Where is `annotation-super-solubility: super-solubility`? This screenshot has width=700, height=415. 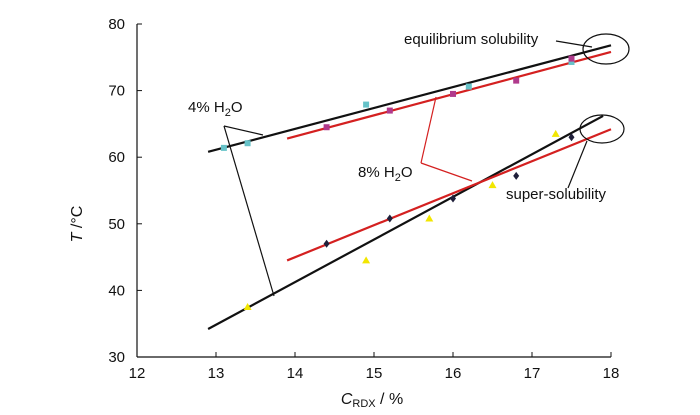
annotation-super-solubility: super-solubility is located at coordinates (556, 194).